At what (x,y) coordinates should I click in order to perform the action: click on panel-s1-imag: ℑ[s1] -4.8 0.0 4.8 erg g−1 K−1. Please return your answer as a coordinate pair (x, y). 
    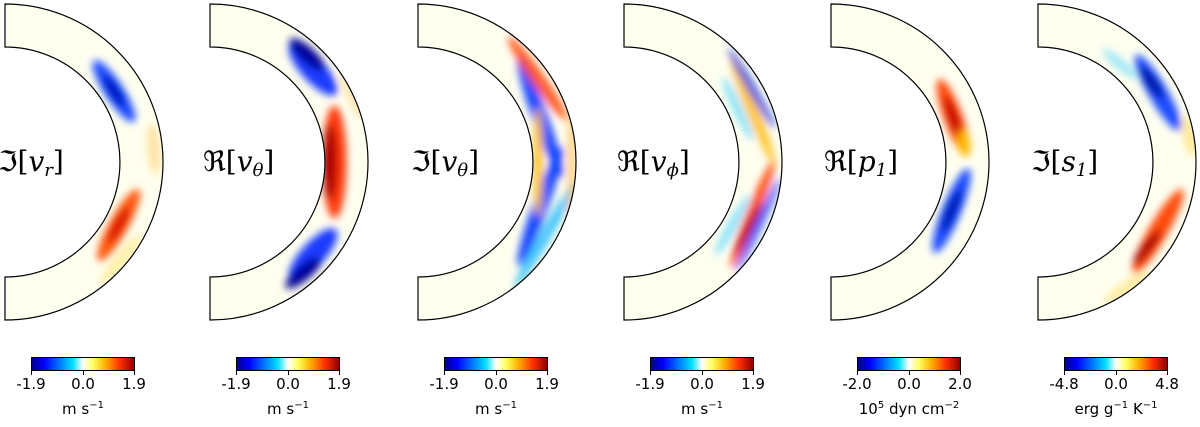
    Looking at the image, I should click on (1115, 213).